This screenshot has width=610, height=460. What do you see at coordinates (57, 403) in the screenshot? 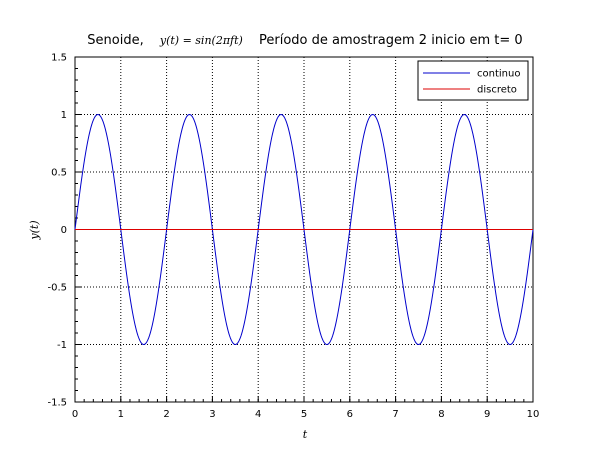
I see `y-tick-label: -1.5` at bounding box center [57, 403].